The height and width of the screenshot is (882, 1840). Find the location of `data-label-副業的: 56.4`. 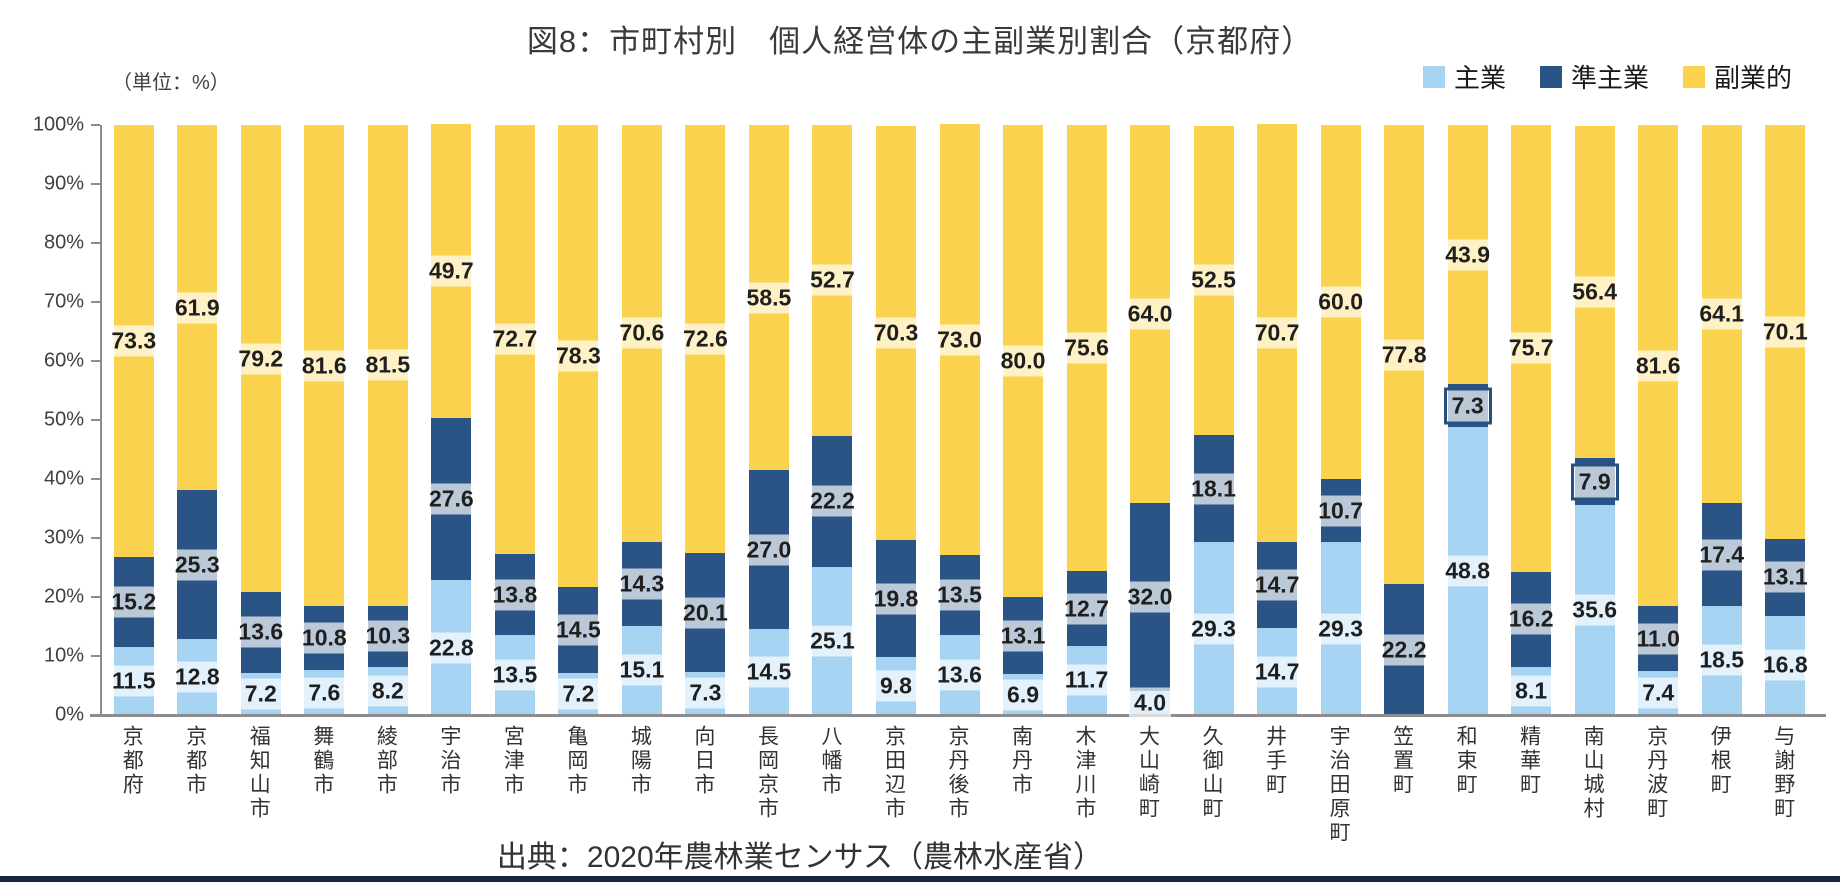

data-label-副業的: 56.4 is located at coordinates (1595, 292).